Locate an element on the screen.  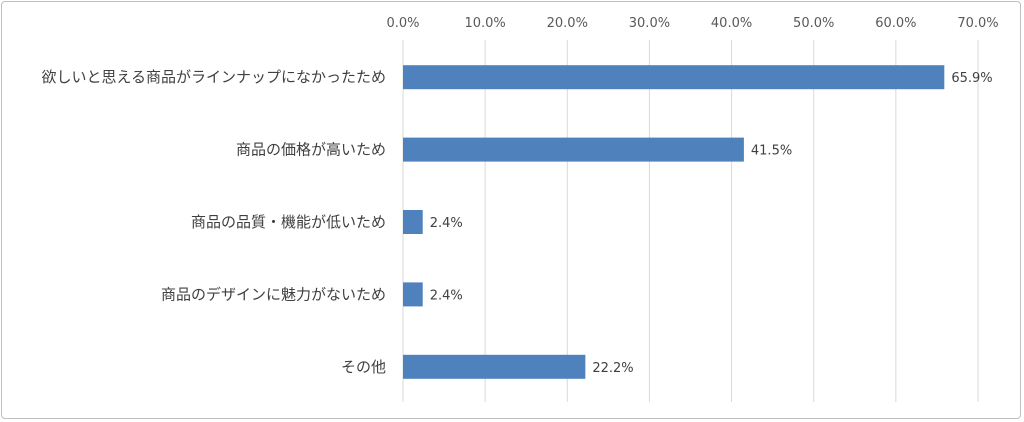
category-label: 商品の価格が高いため is located at coordinates (311, 150).